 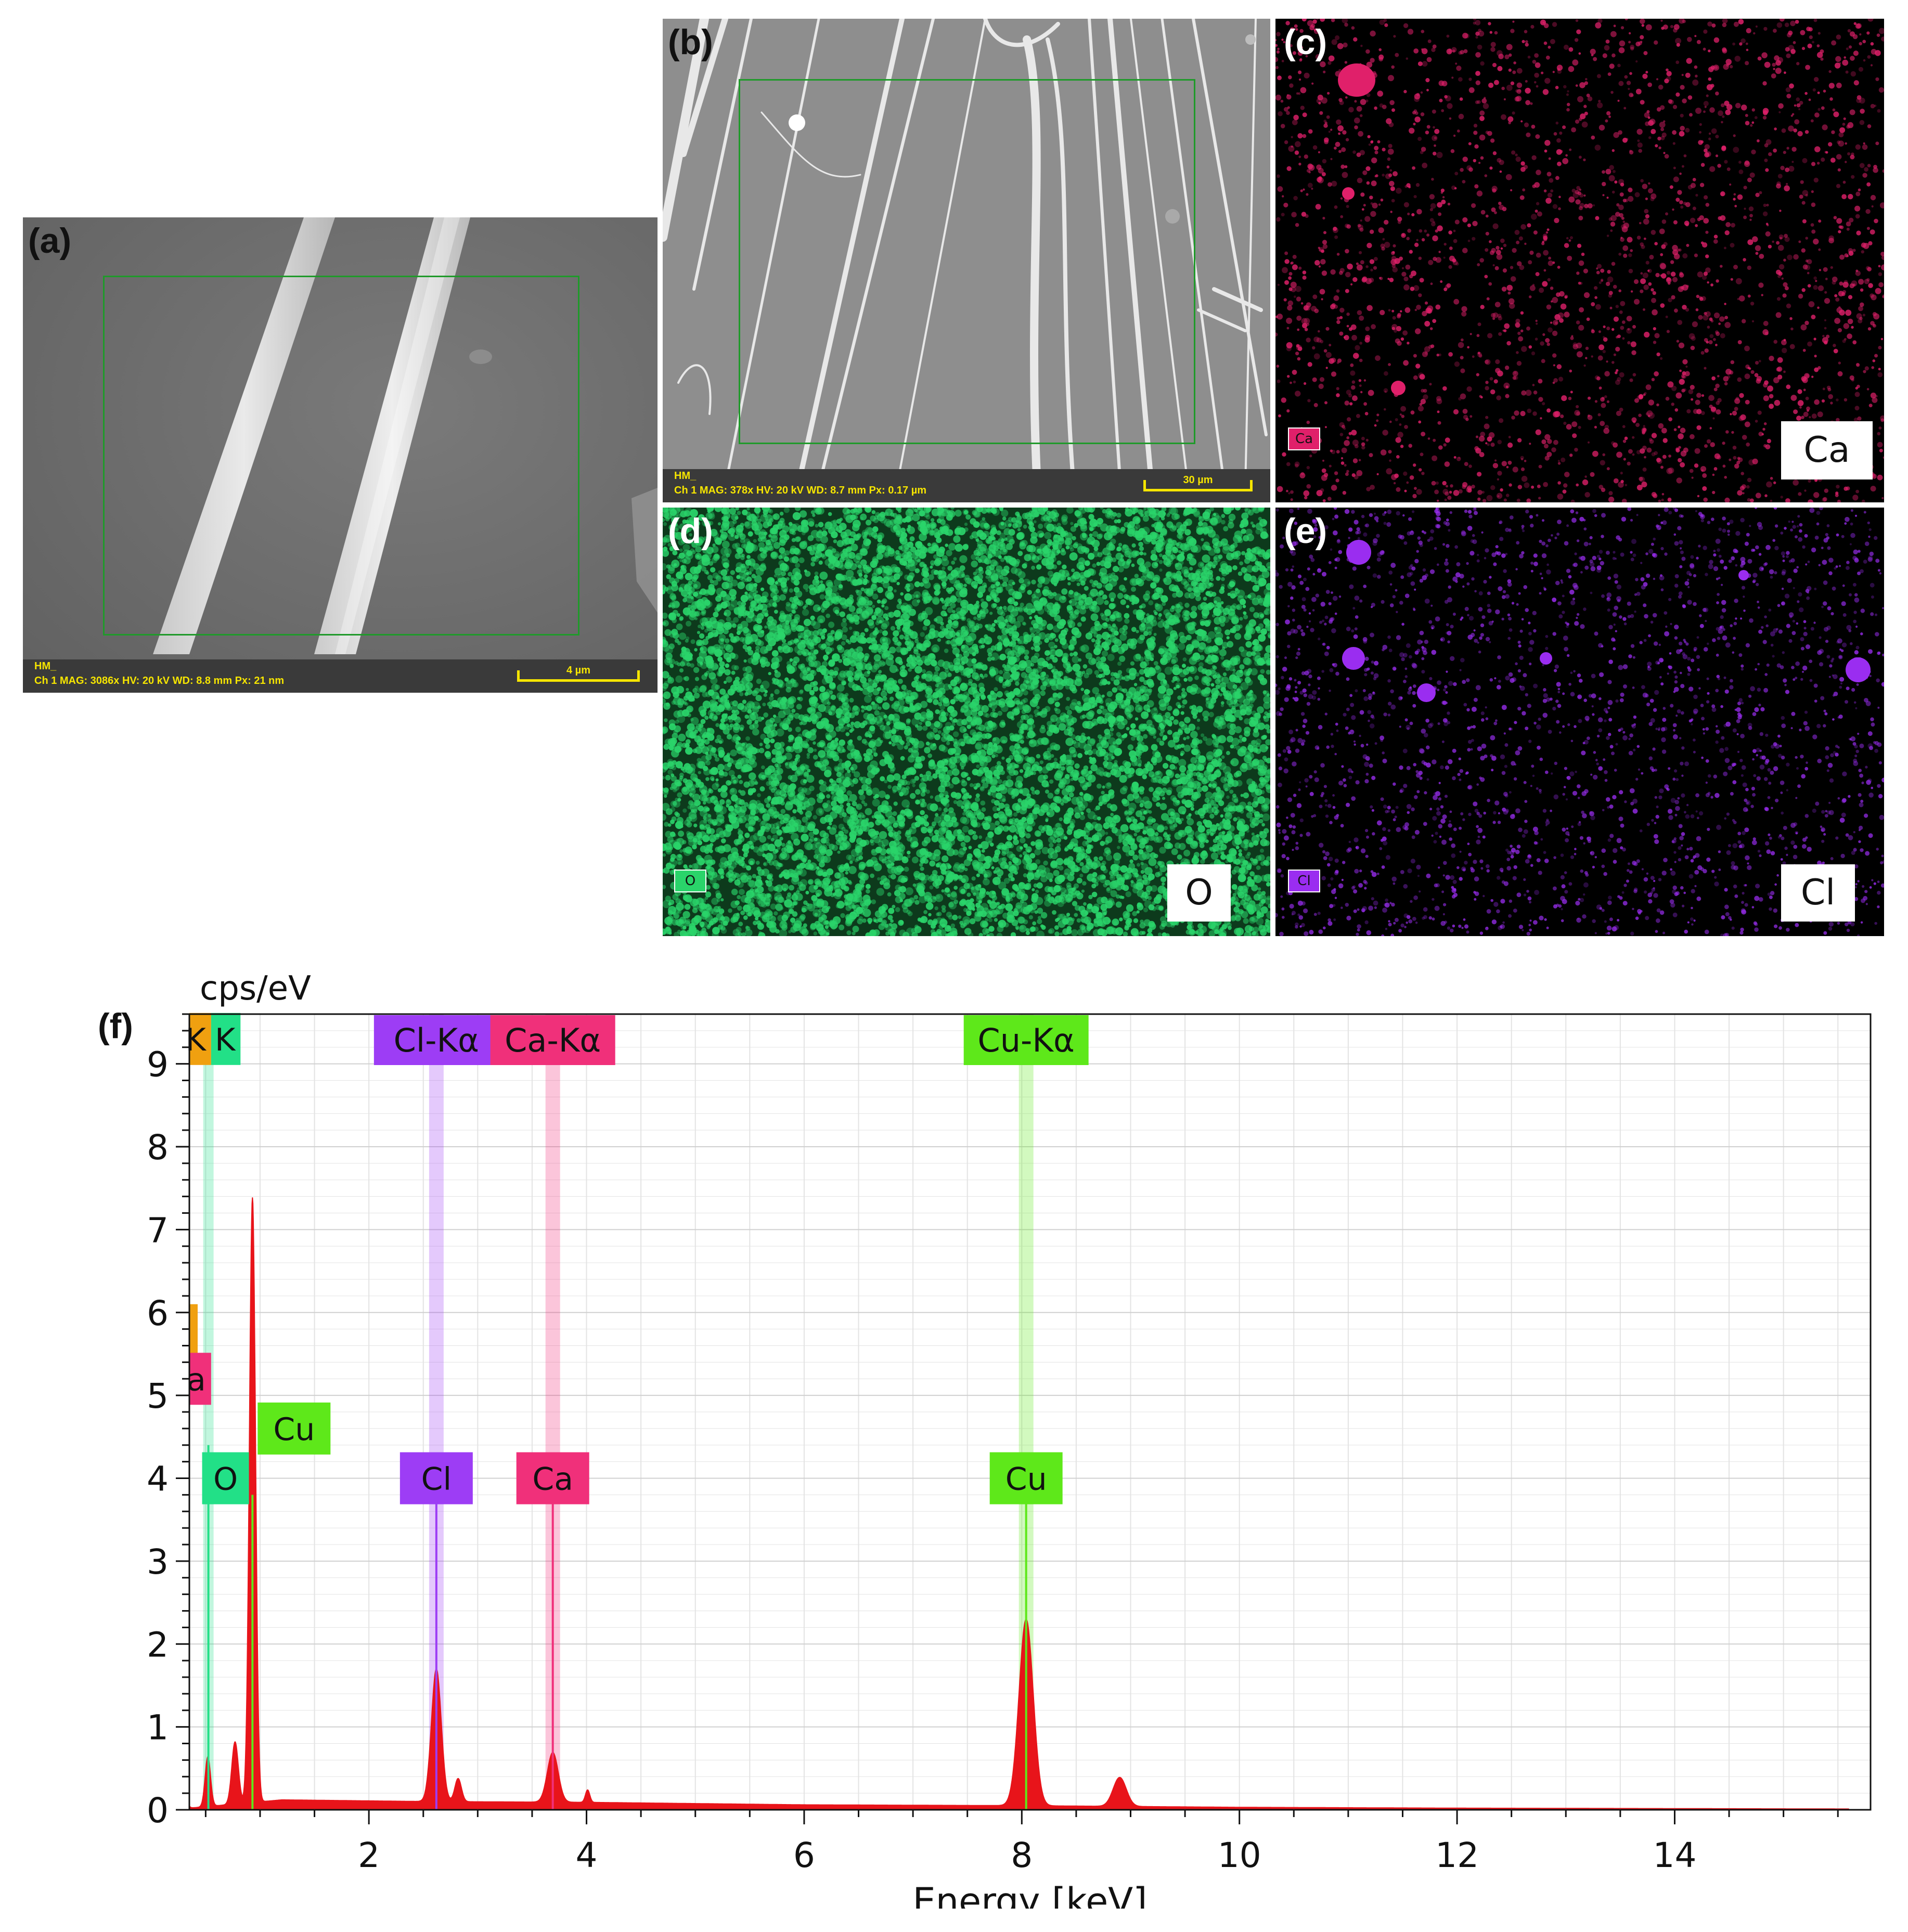 I want to click on x-tick-label: 6, so click(x=804, y=1855).